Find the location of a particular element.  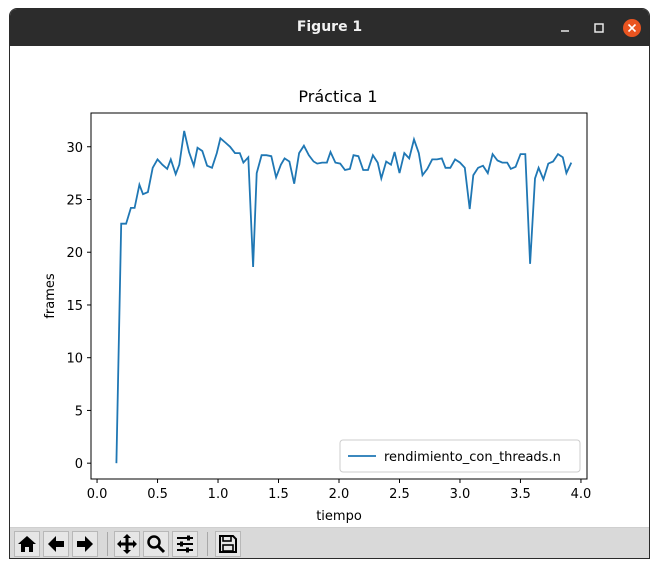

zoom-magnifier-icon is located at coordinates (156, 544).